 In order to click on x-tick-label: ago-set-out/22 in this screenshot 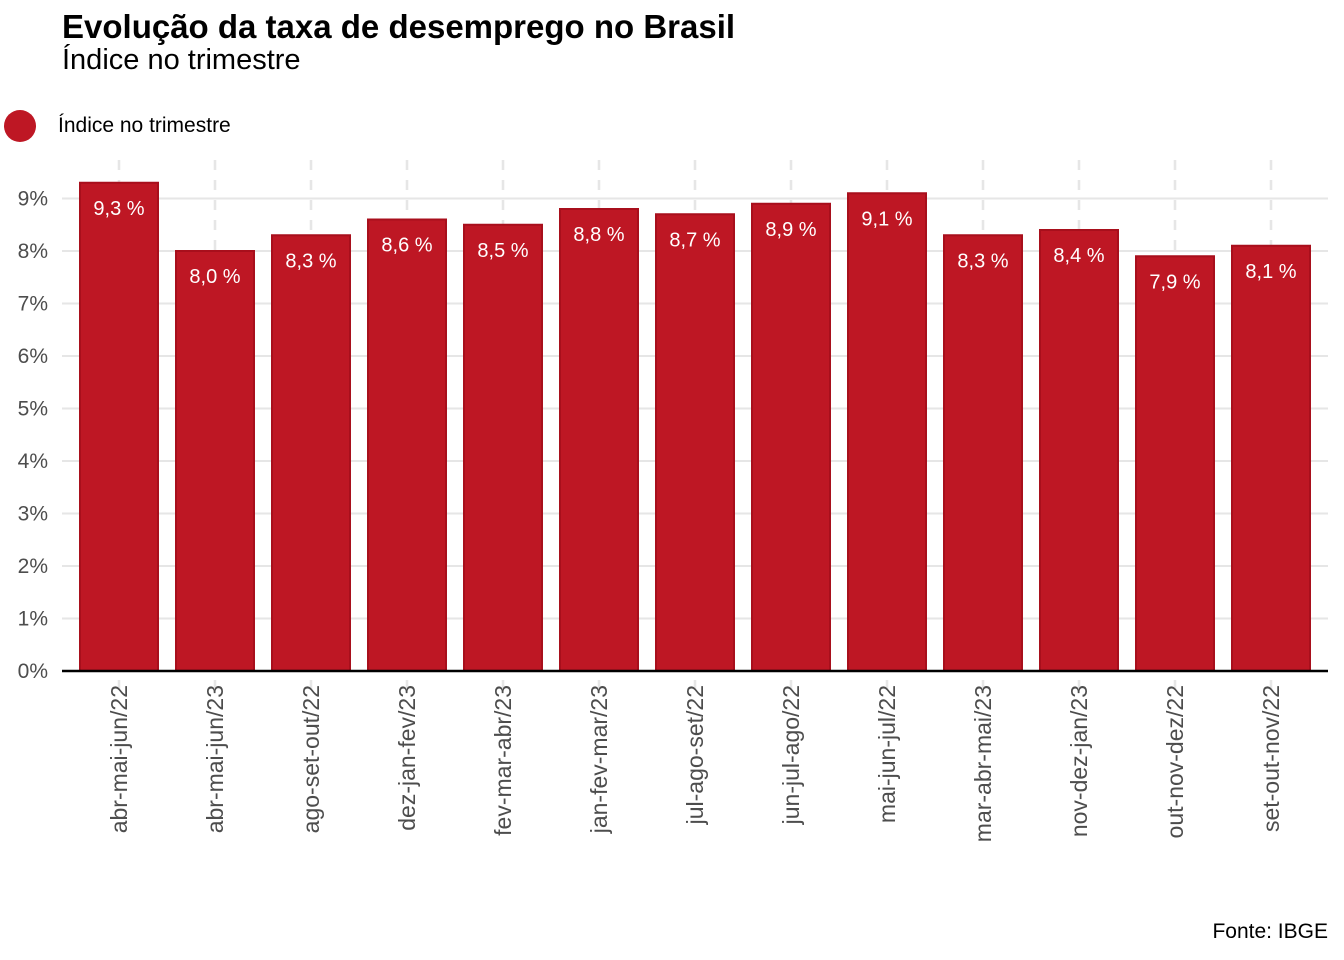, I will do `click(311, 759)`.